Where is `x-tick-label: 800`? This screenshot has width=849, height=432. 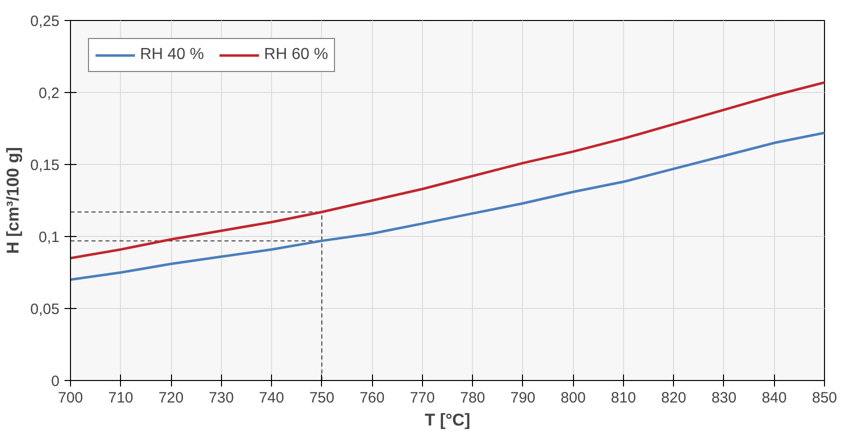
x-tick-label: 800 is located at coordinates (573, 398).